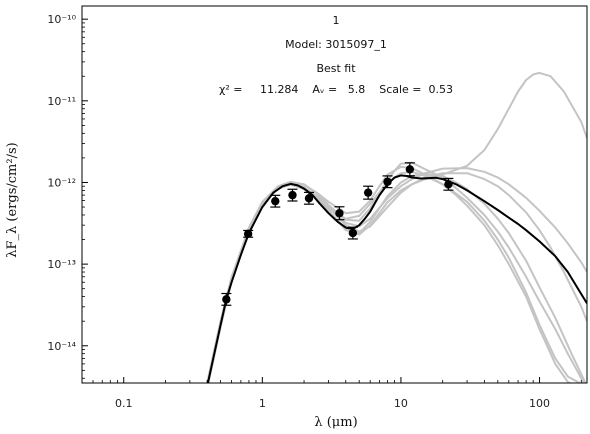 The image size is (590, 434). Describe the element at coordinates (61, 182) in the screenshot. I see `y-tick-label: 10⁻¹²` at that location.